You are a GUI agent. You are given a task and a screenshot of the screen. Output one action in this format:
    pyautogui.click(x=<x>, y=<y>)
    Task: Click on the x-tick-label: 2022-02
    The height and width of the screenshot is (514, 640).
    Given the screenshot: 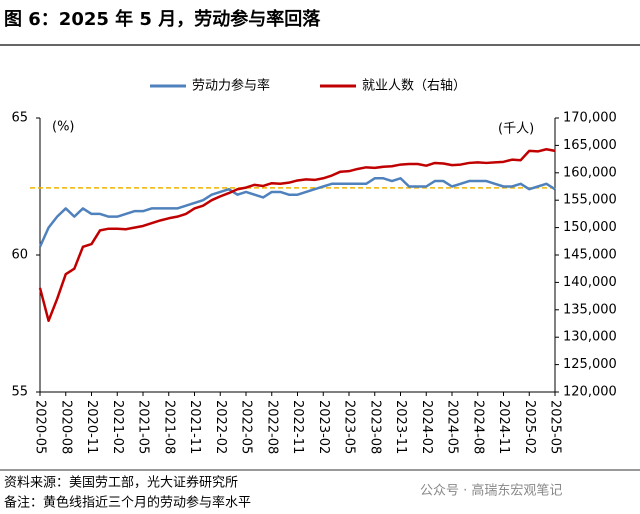 What is the action you would take?
    pyautogui.click(x=220, y=427)
    